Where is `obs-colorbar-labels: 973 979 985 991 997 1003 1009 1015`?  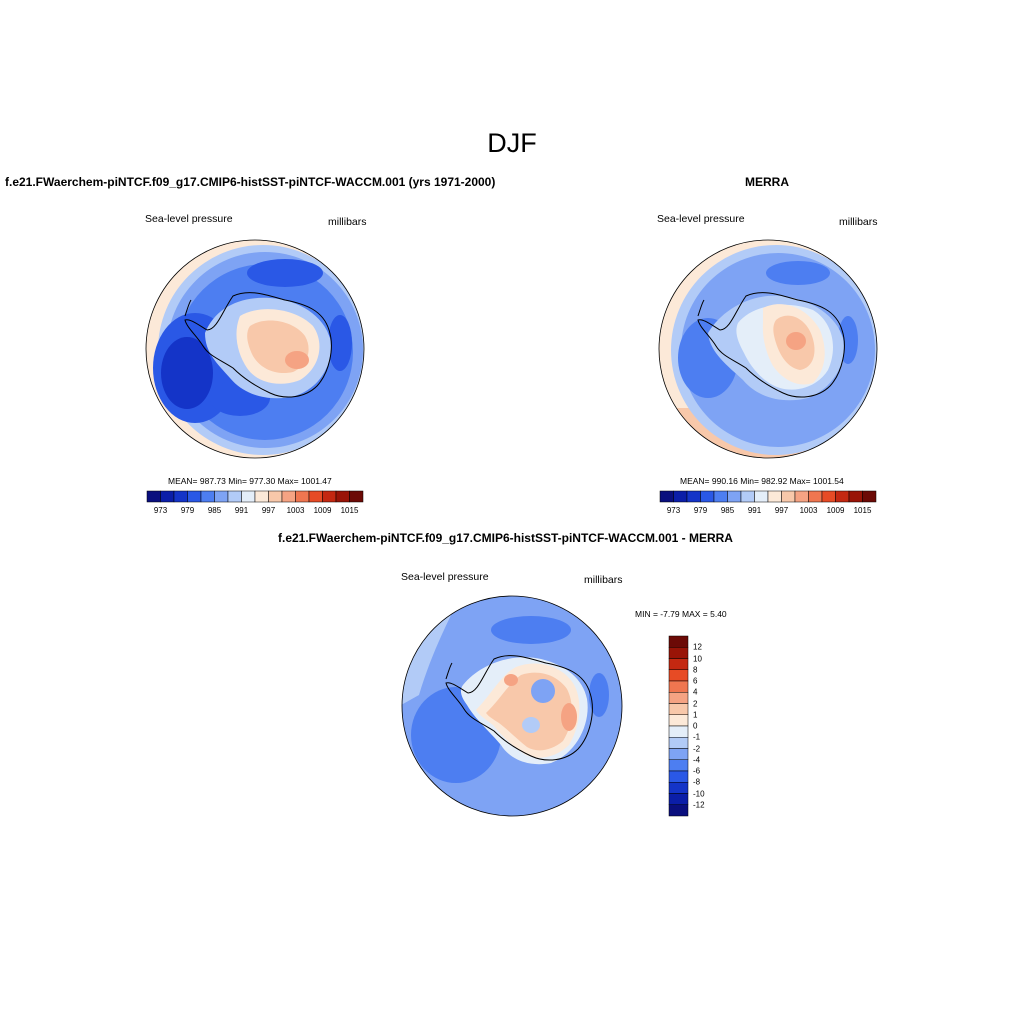
obs-colorbar-labels: 973 979 985 991 997 1003 1009 1015 is located at coordinates (768, 511).